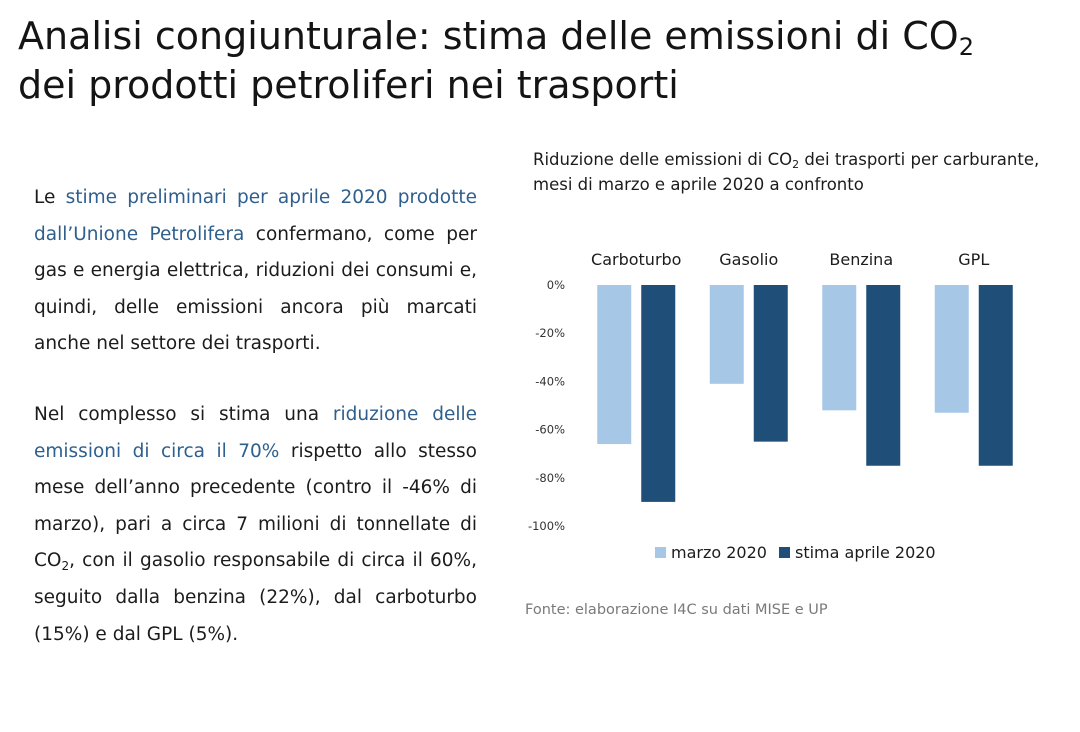 Image resolution: width=1080 pixels, height=732 pixels. I want to click on p2-text-a: Nel complesso si stima una, so click(183, 414).